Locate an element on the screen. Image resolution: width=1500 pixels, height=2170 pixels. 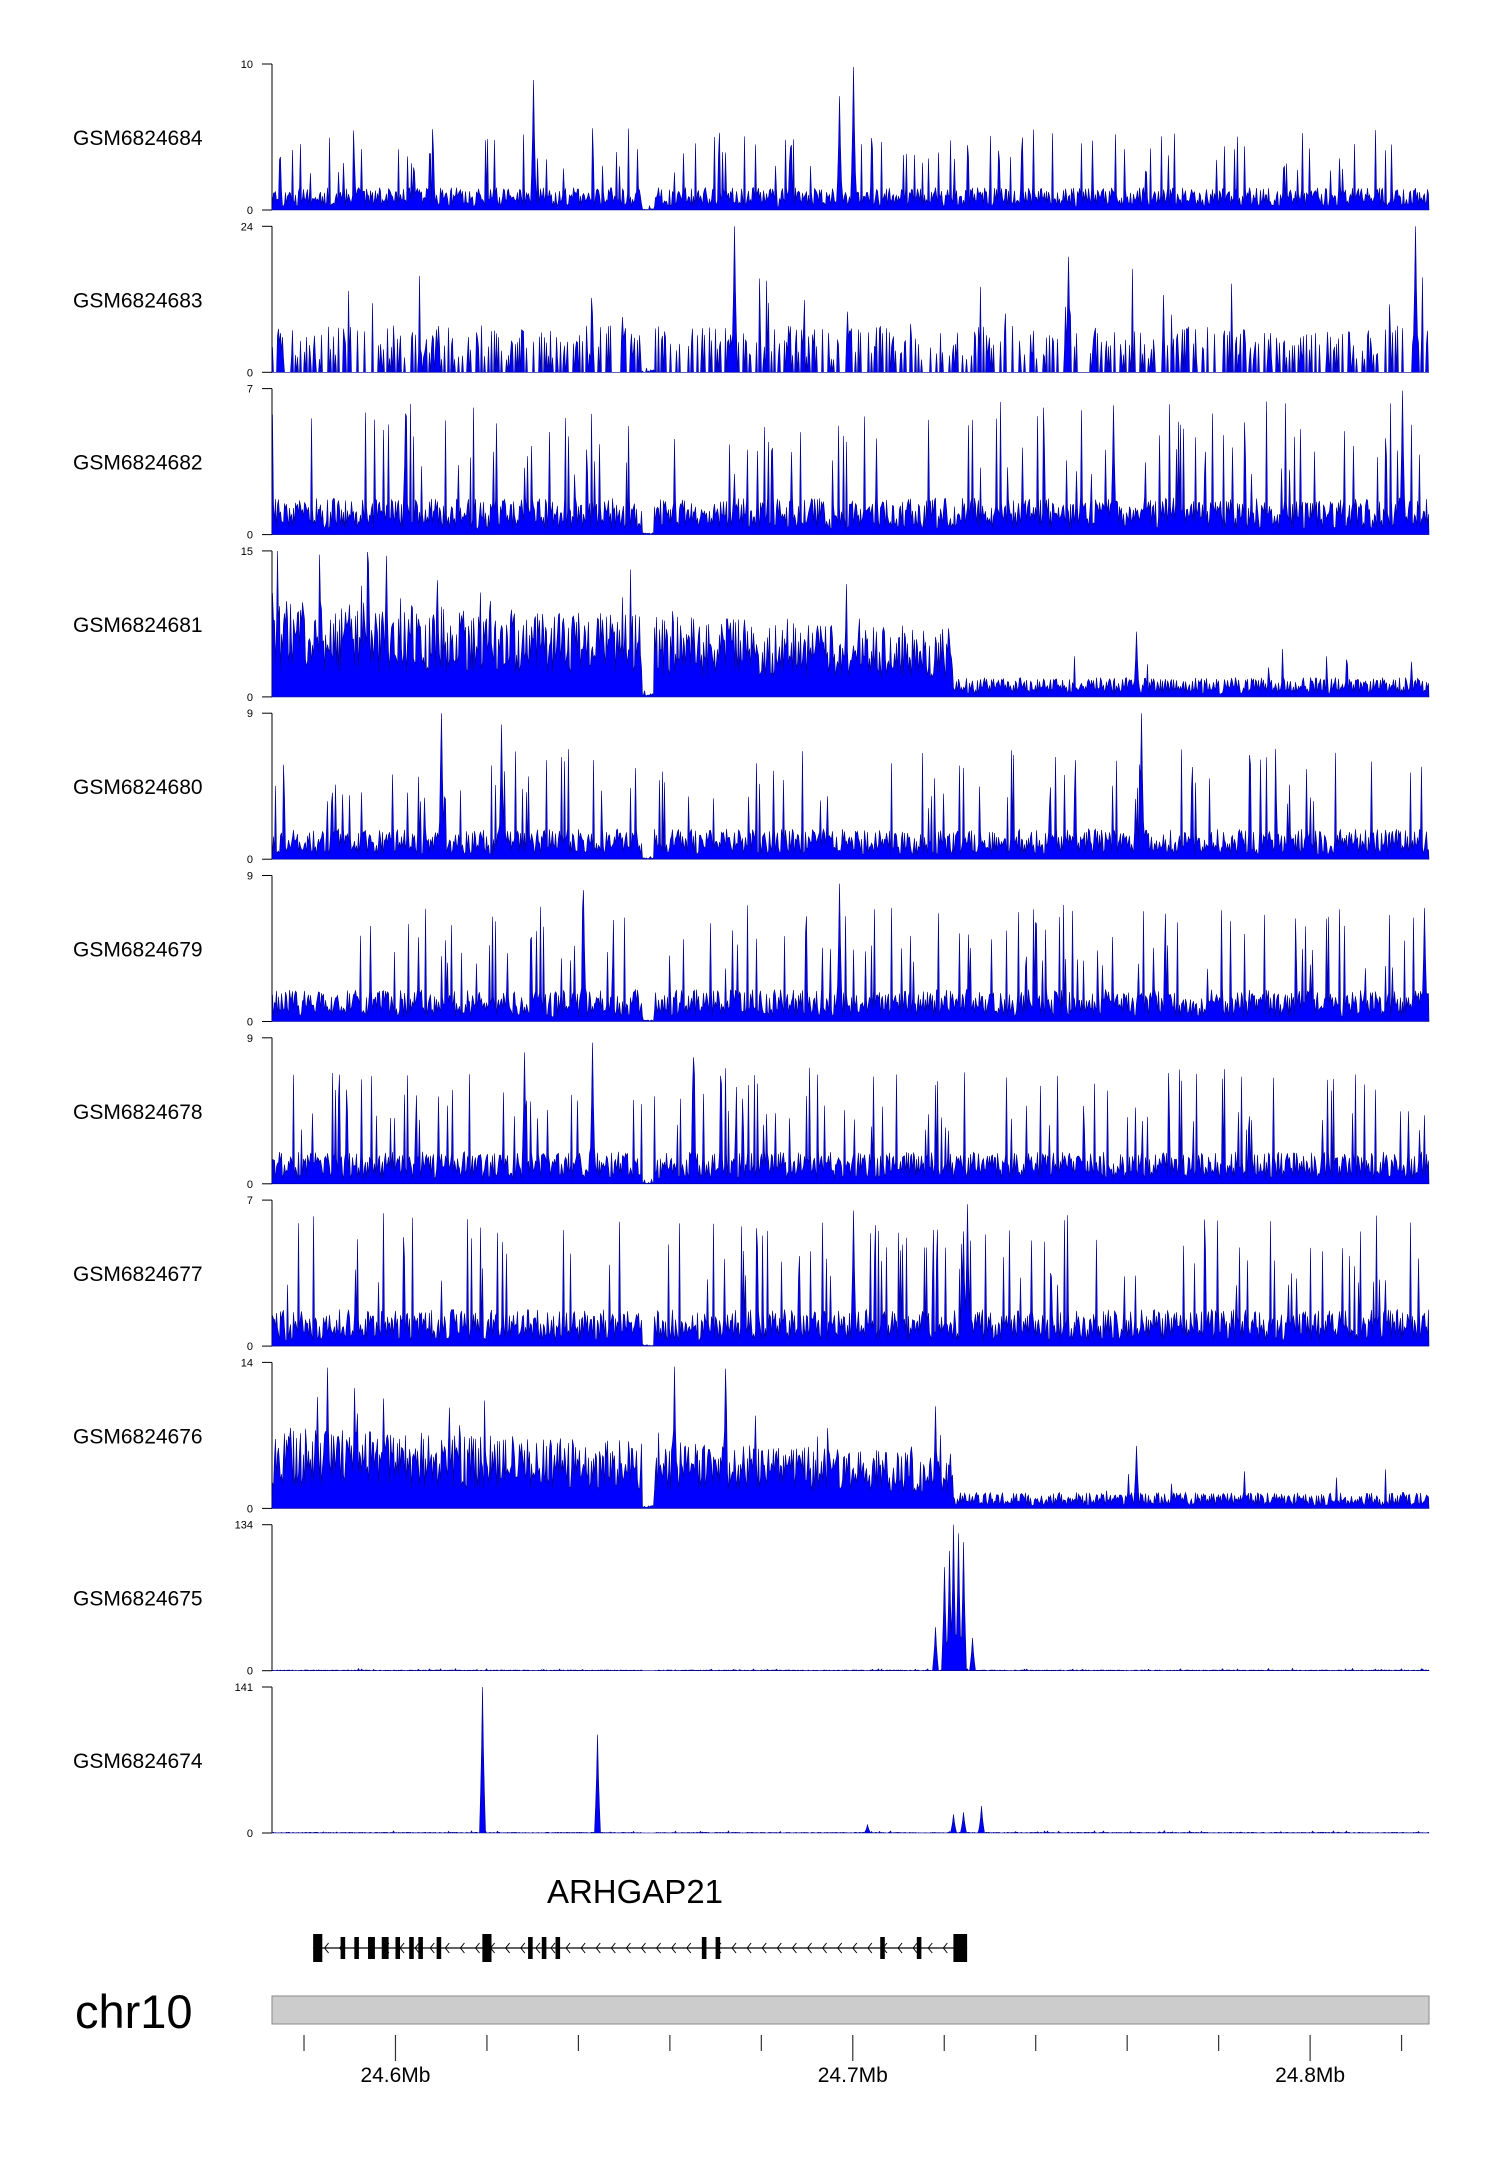
track-label: GSM6824676 is located at coordinates (138, 1436).